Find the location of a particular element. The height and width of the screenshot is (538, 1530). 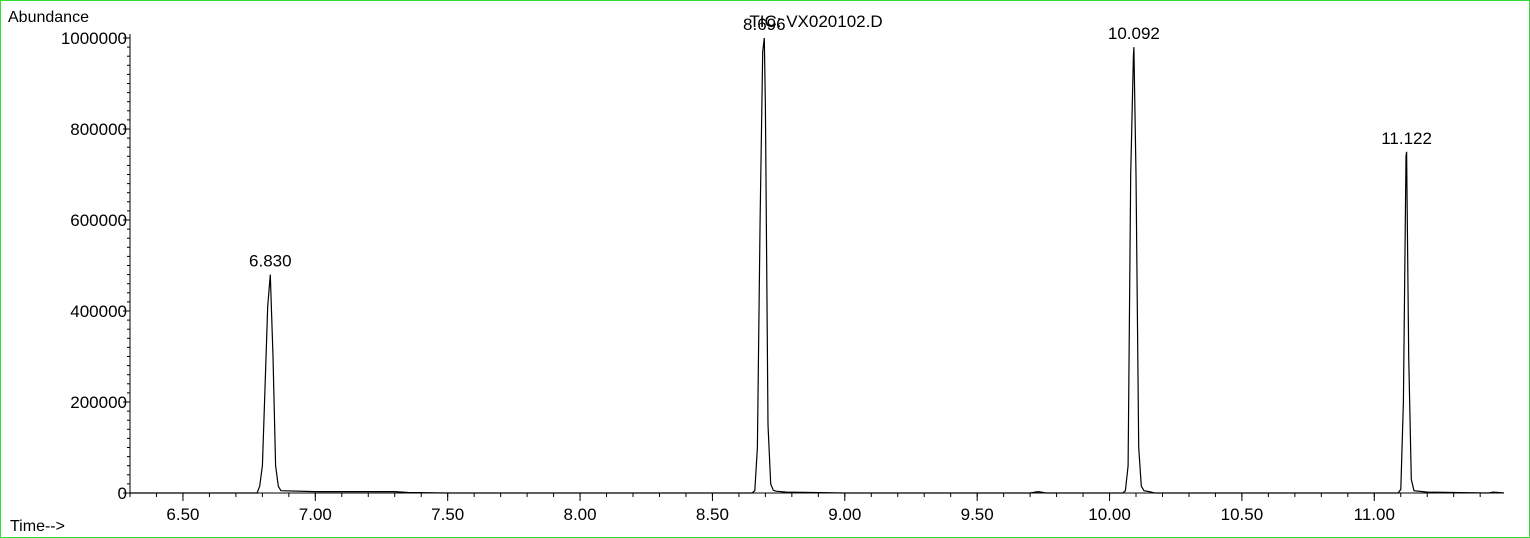

x-tick-label: 10.50 is located at coordinates (1242, 514).